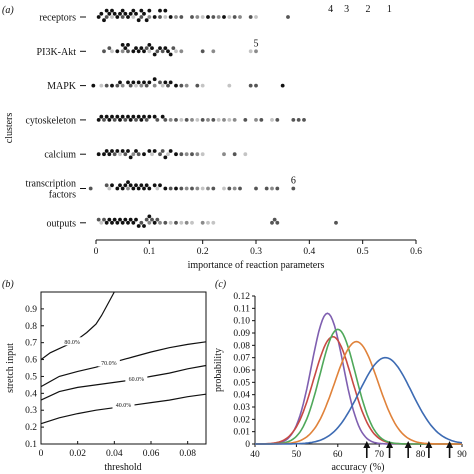 This screenshot has height=474, width=474. I want to click on panel-a-annotation: 3, so click(346, 9).